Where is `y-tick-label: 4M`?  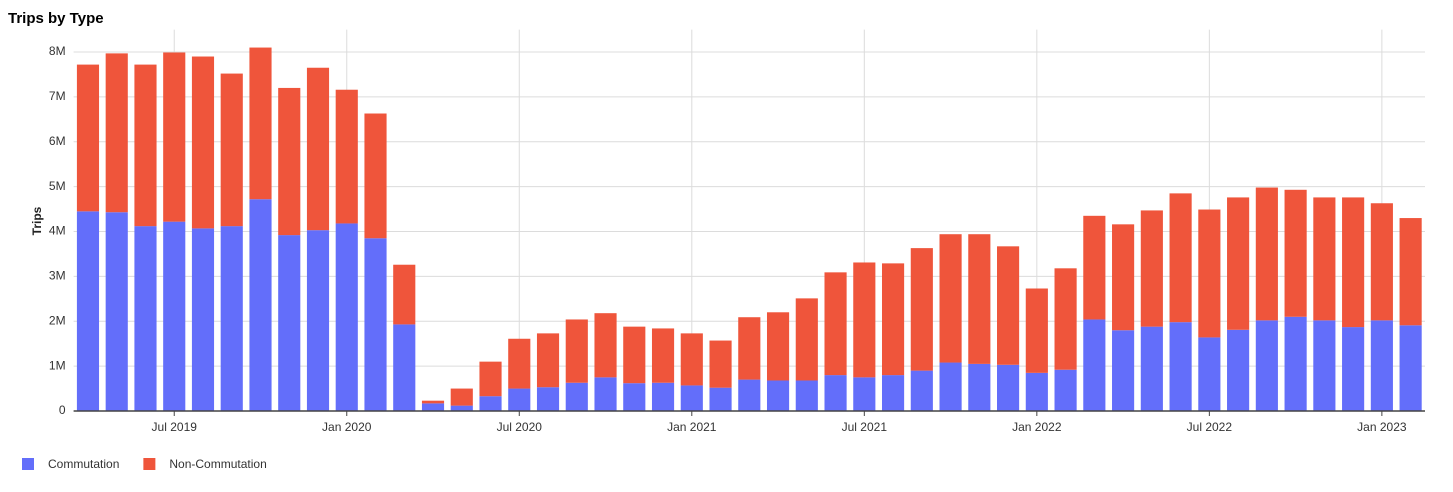
y-tick-label: 4M is located at coordinates (57, 231).